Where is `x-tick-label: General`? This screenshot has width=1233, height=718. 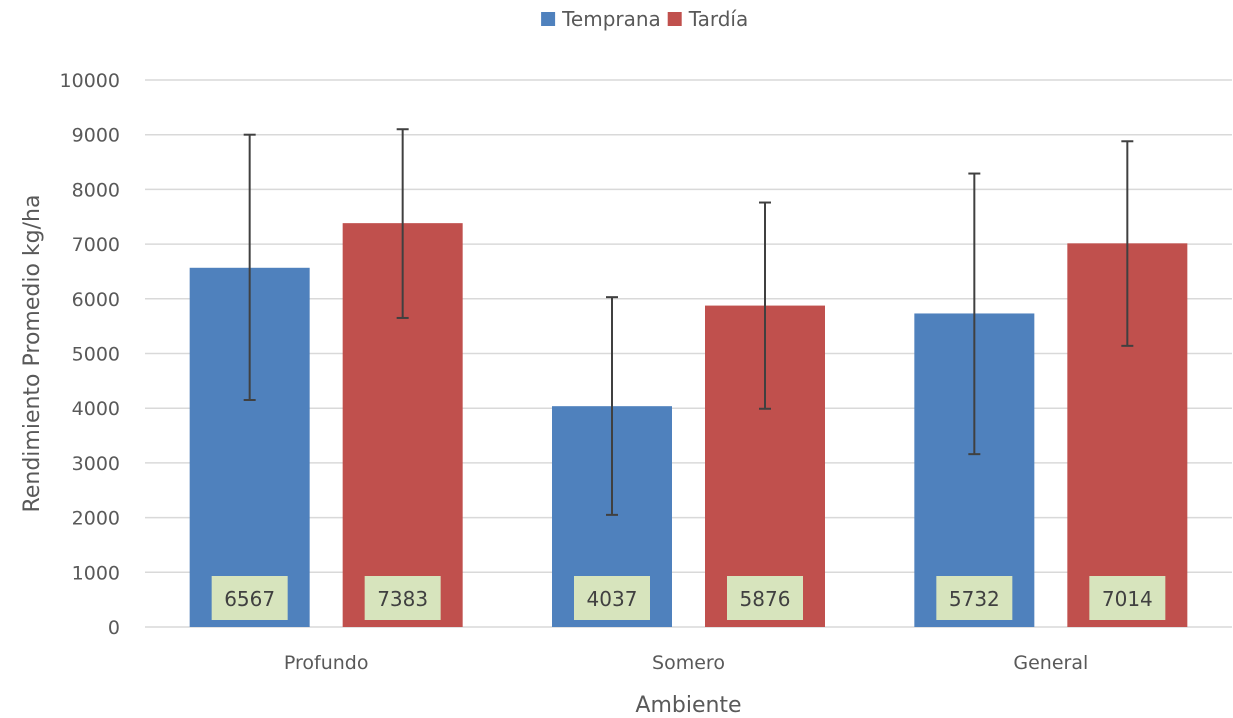 x-tick-label: General is located at coordinates (1050, 663).